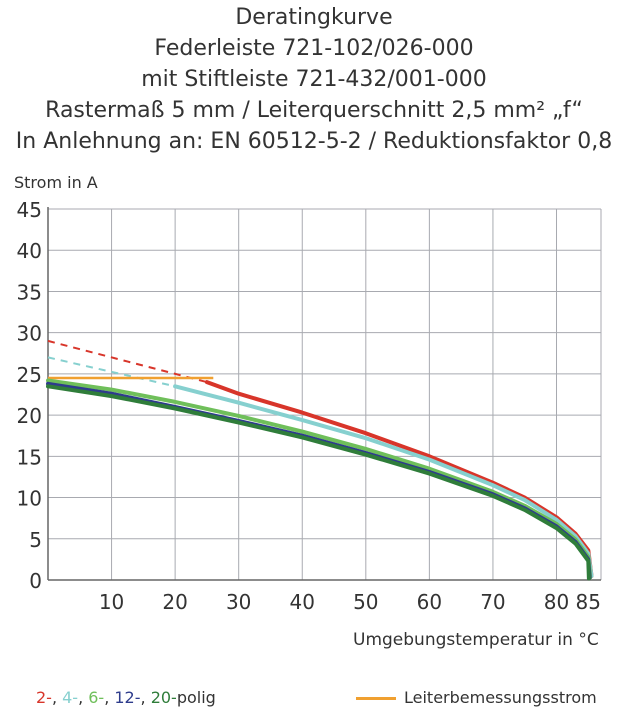 This screenshot has height=720, width=628. Describe the element at coordinates (492, 602) in the screenshot. I see `x-tick-label: 70` at that location.